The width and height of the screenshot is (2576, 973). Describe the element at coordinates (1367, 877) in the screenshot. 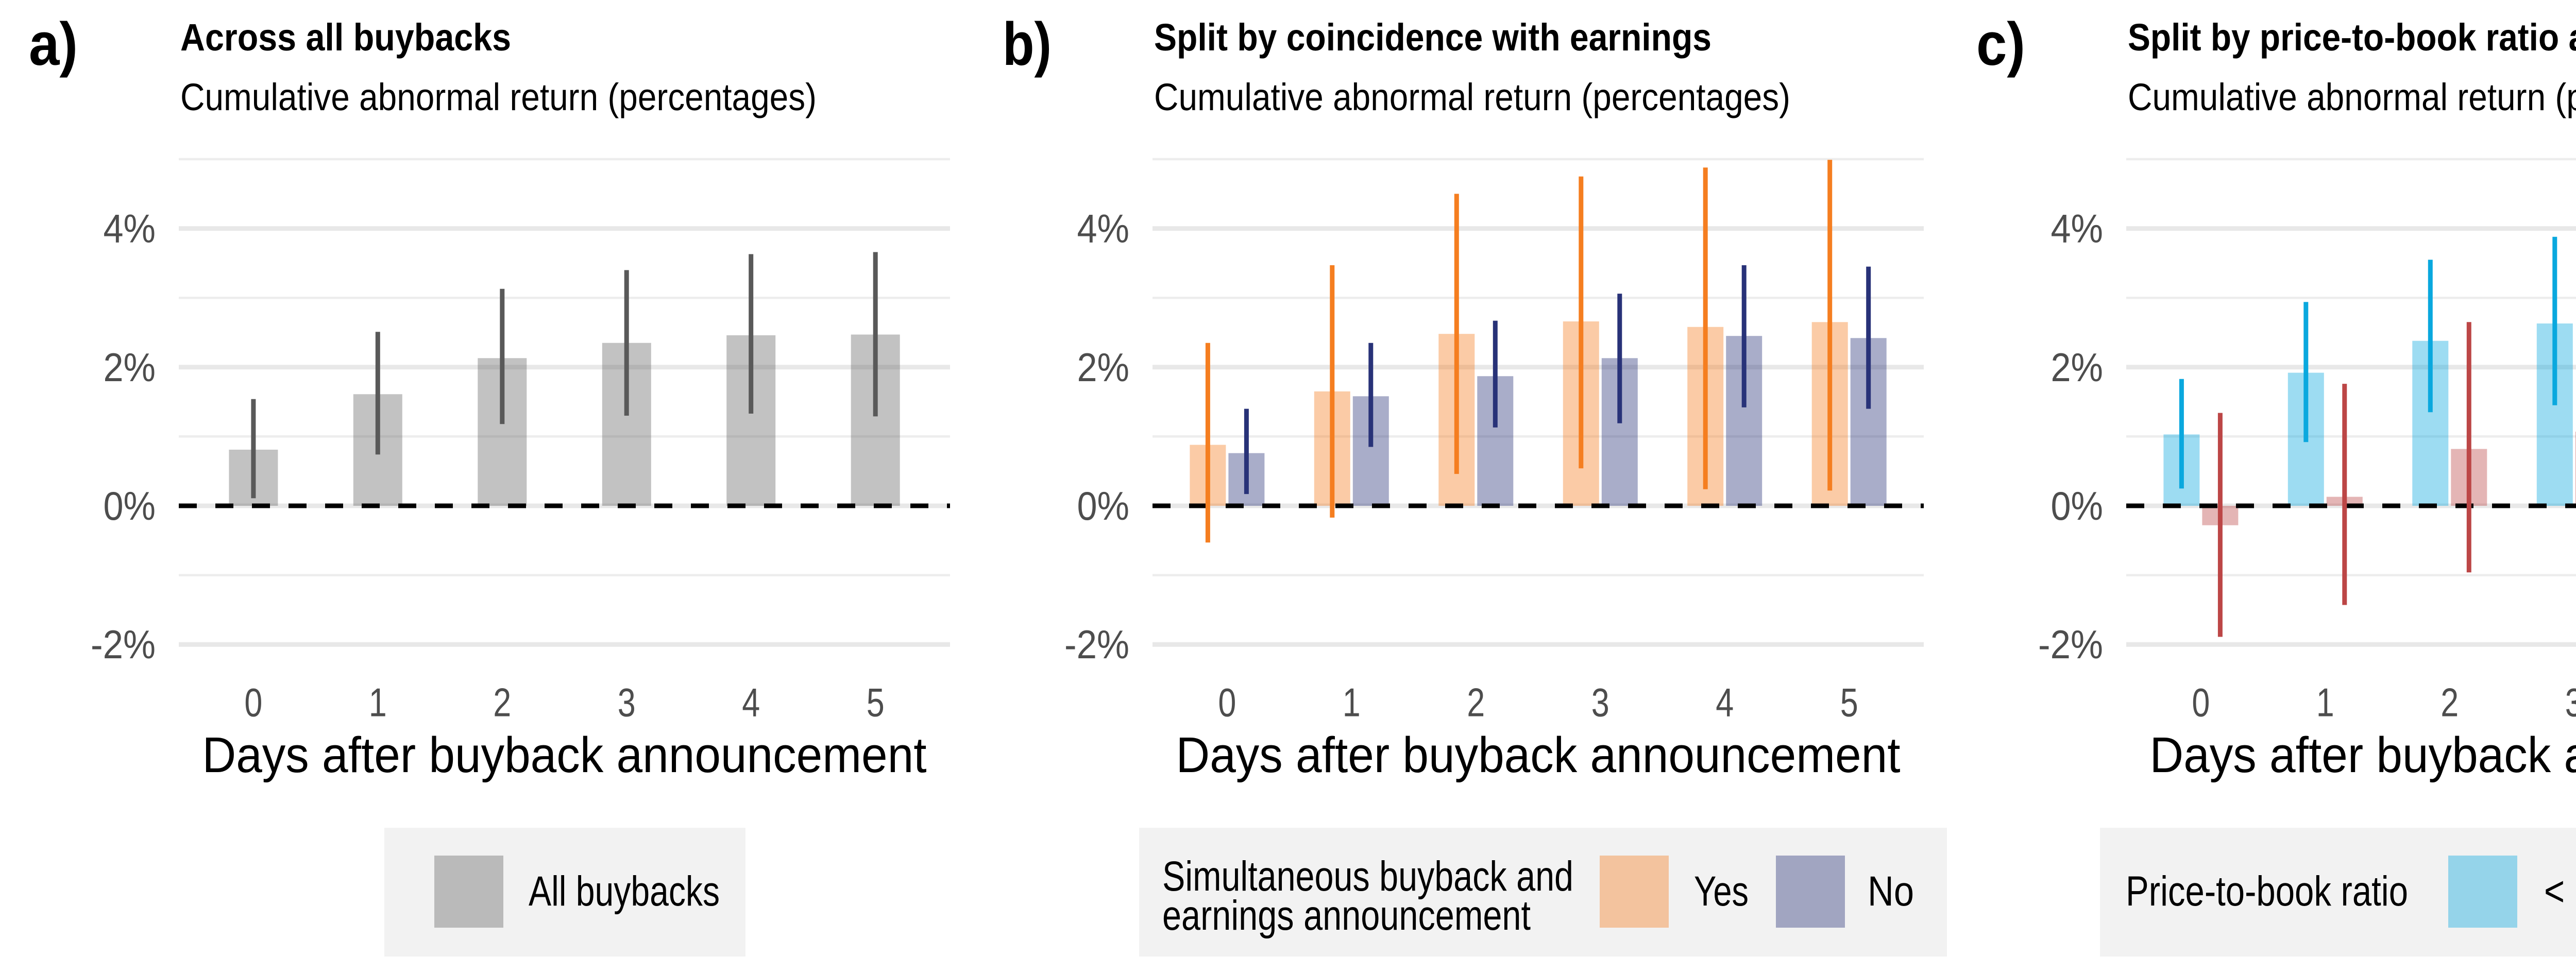

I see `svg-text: Simultaneous buyback and` at that location.